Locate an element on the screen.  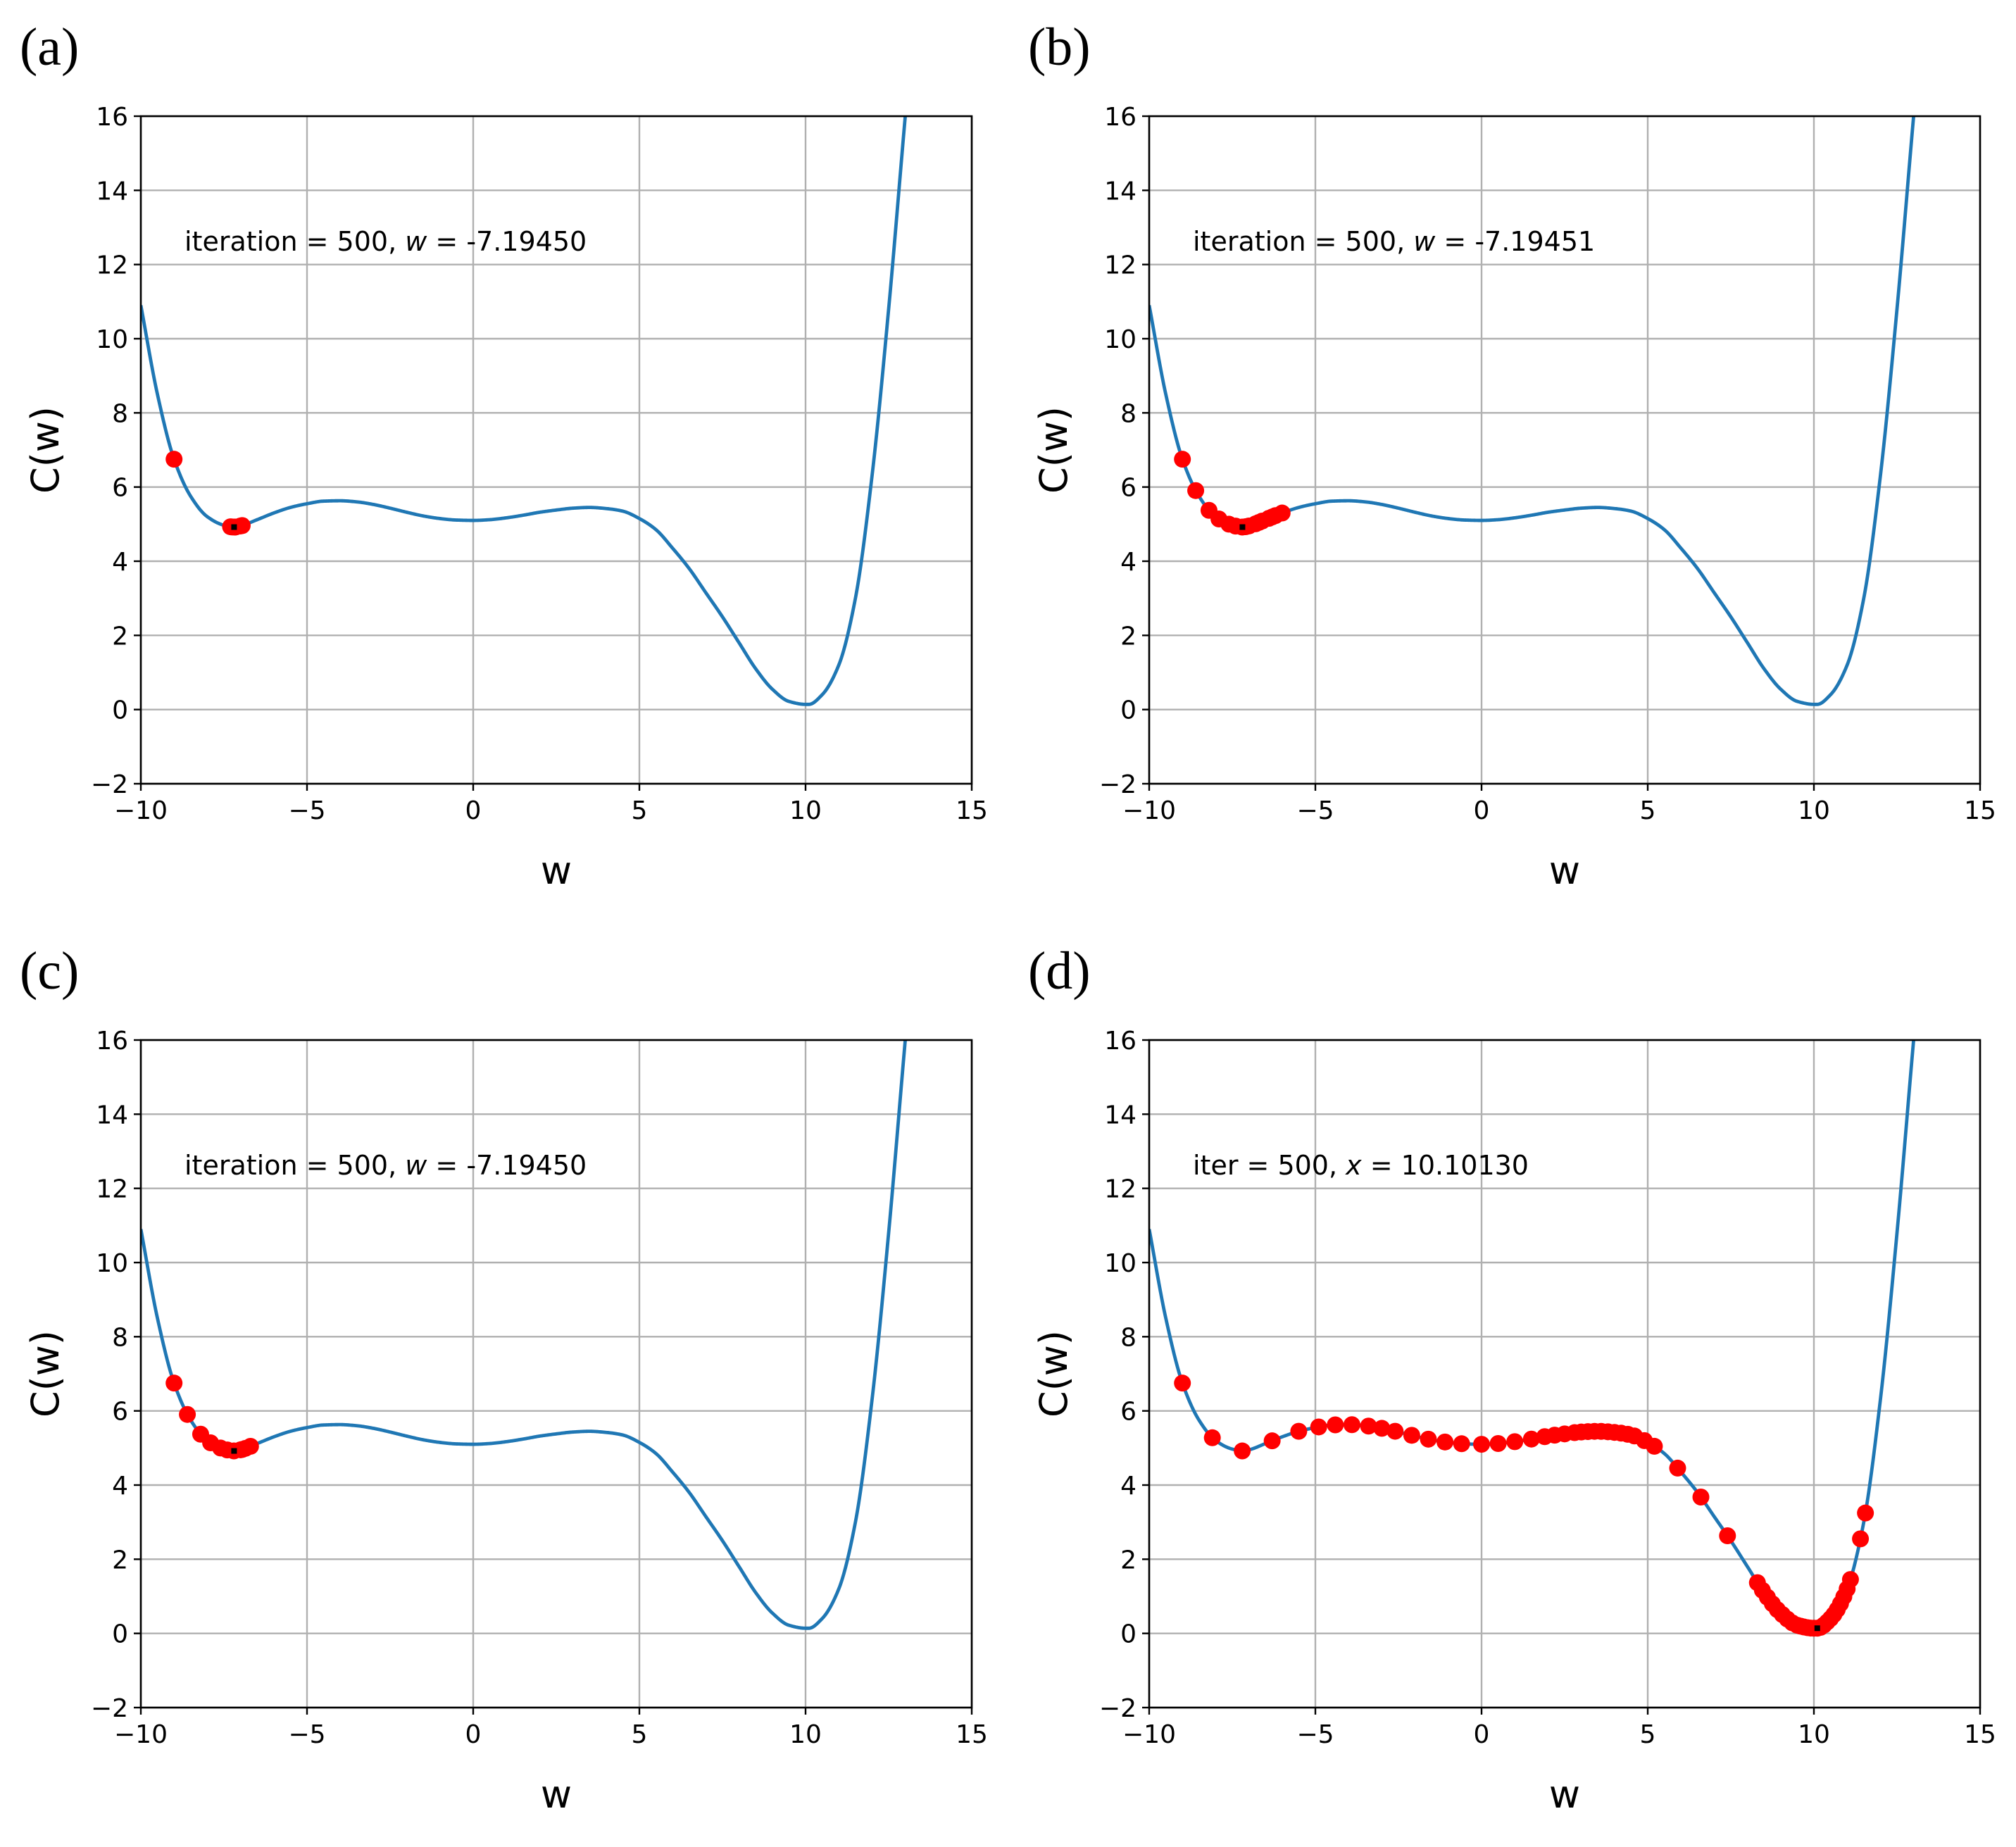
iteration-annotation: iter = 500, x = 10.10130 is located at coordinates (1361, 1165).